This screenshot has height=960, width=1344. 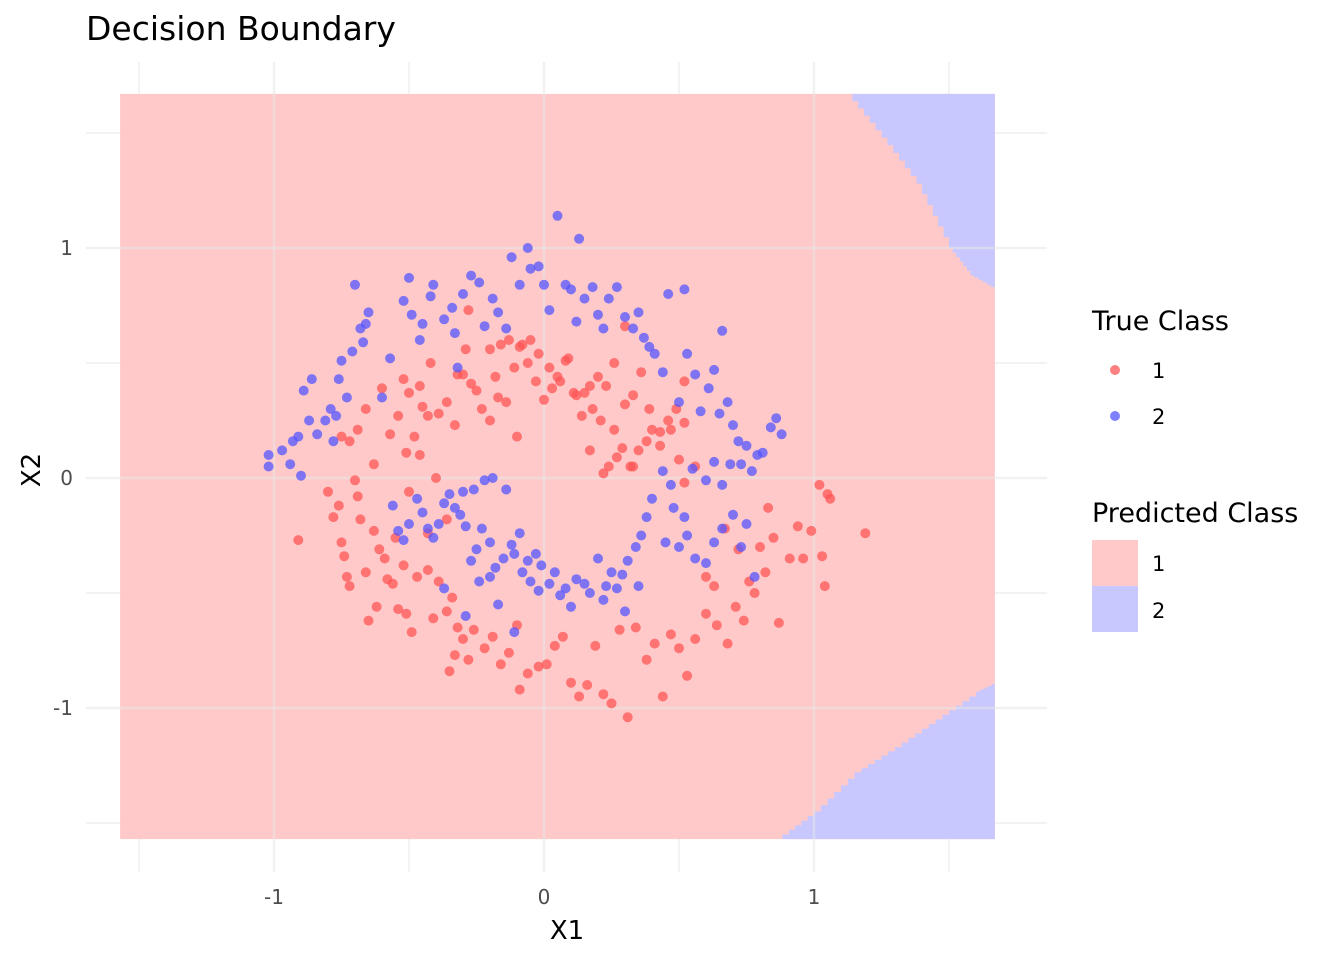 I want to click on x-tick-label: 0, so click(x=544, y=897).